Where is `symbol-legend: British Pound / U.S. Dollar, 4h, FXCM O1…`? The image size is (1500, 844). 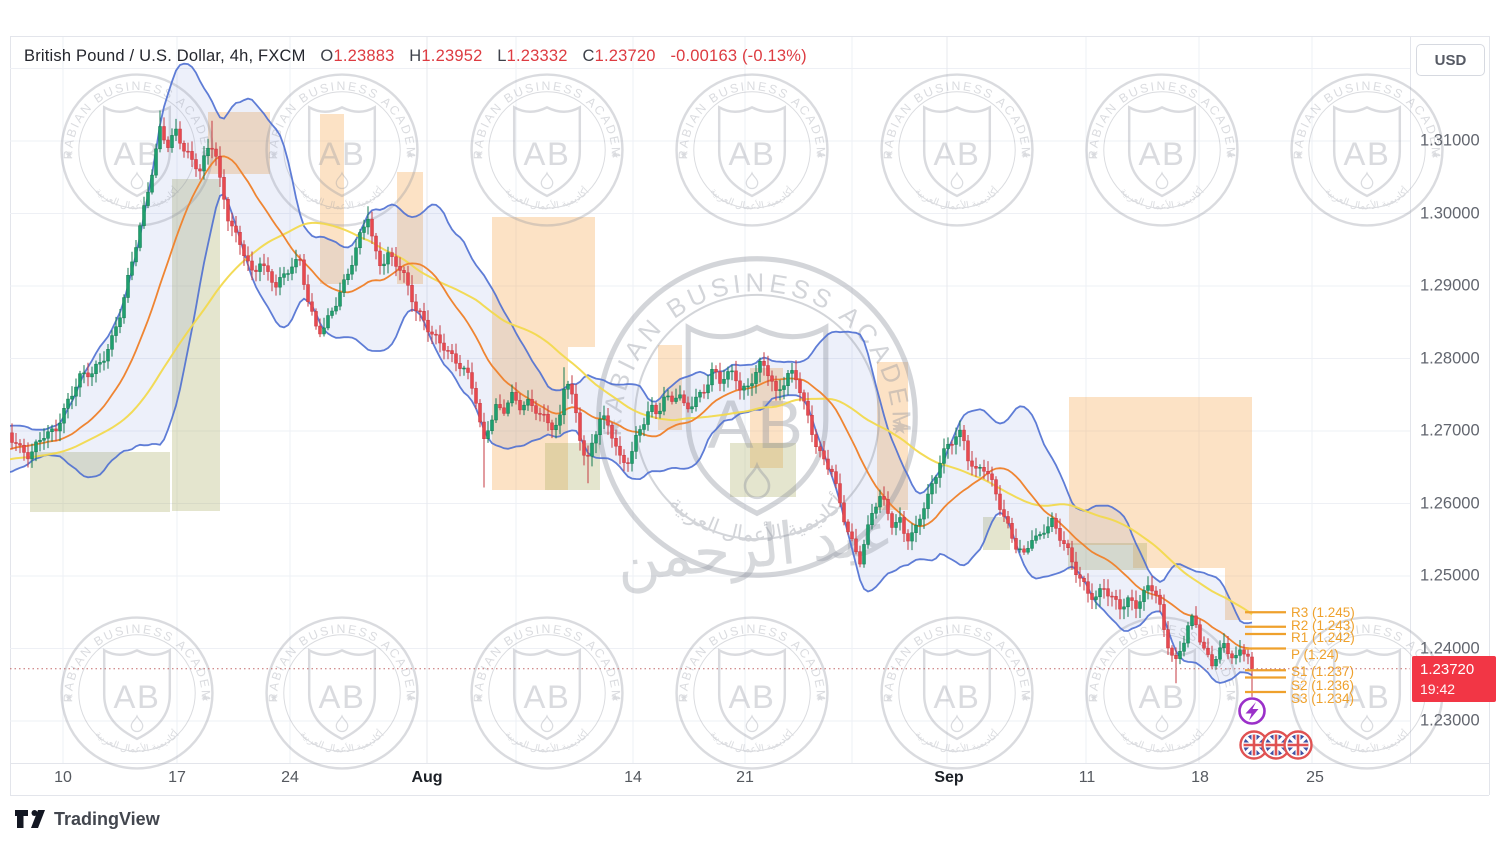
symbol-legend: British Pound / U.S. Dollar, 4h, FXCM O1… is located at coordinates (415, 56).